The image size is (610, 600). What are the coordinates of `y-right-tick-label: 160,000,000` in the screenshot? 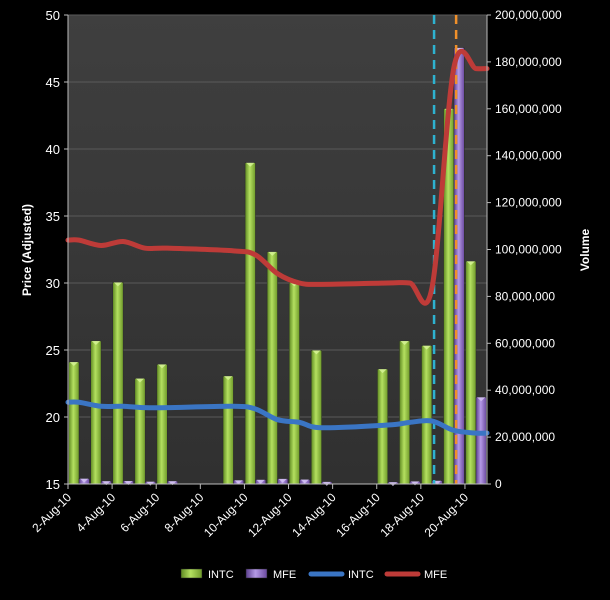 It's located at (528, 109).